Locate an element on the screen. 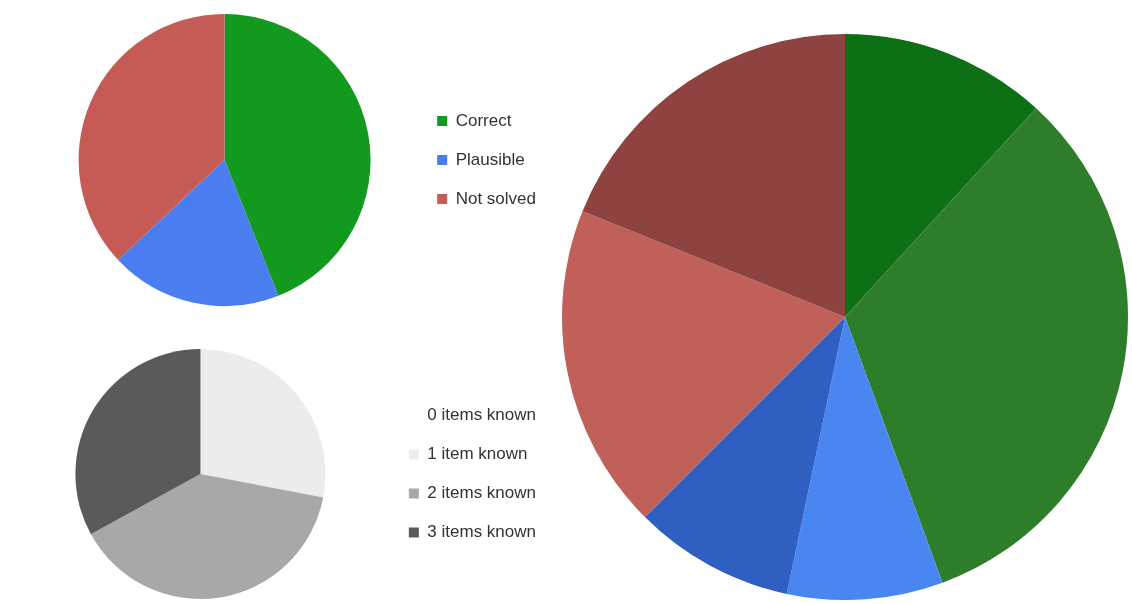  category-label: 0 items known is located at coordinates (482, 415).